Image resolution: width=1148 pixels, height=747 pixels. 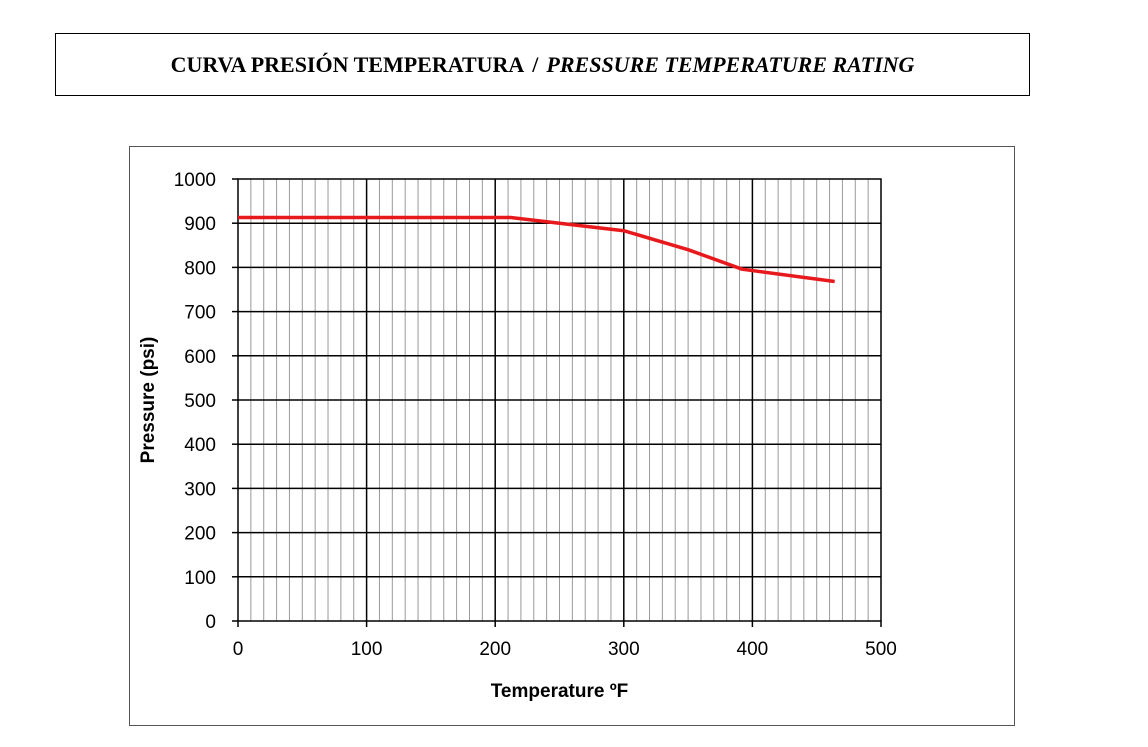 What do you see at coordinates (624, 649) in the screenshot?
I see `x-tick-label: 300` at bounding box center [624, 649].